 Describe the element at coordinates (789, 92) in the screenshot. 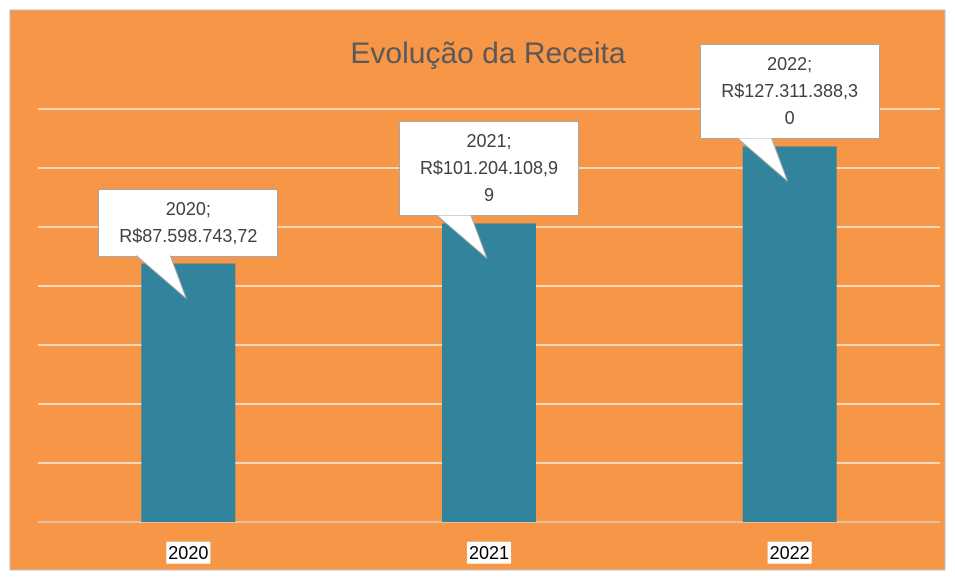

I see `data-label: 2022; R$127.311.388,30` at that location.